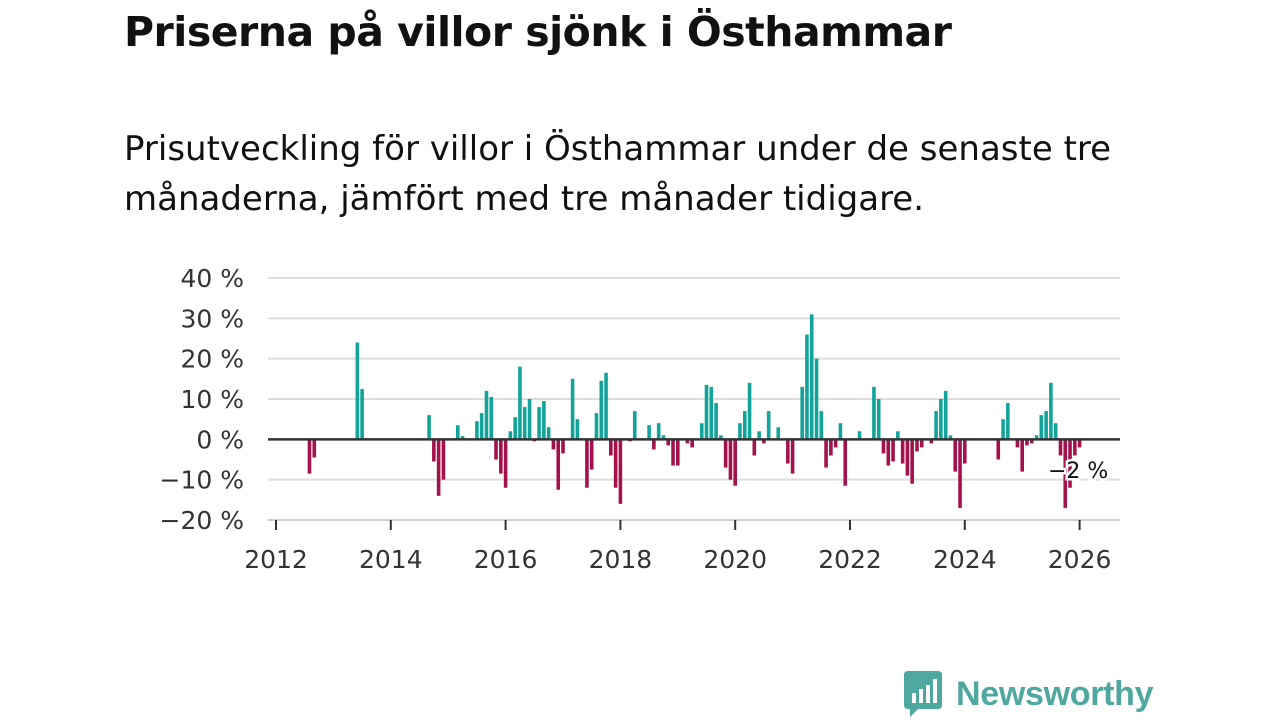  What do you see at coordinates (220, 439) in the screenshot?
I see `y-tick-label: 0 %` at bounding box center [220, 439].